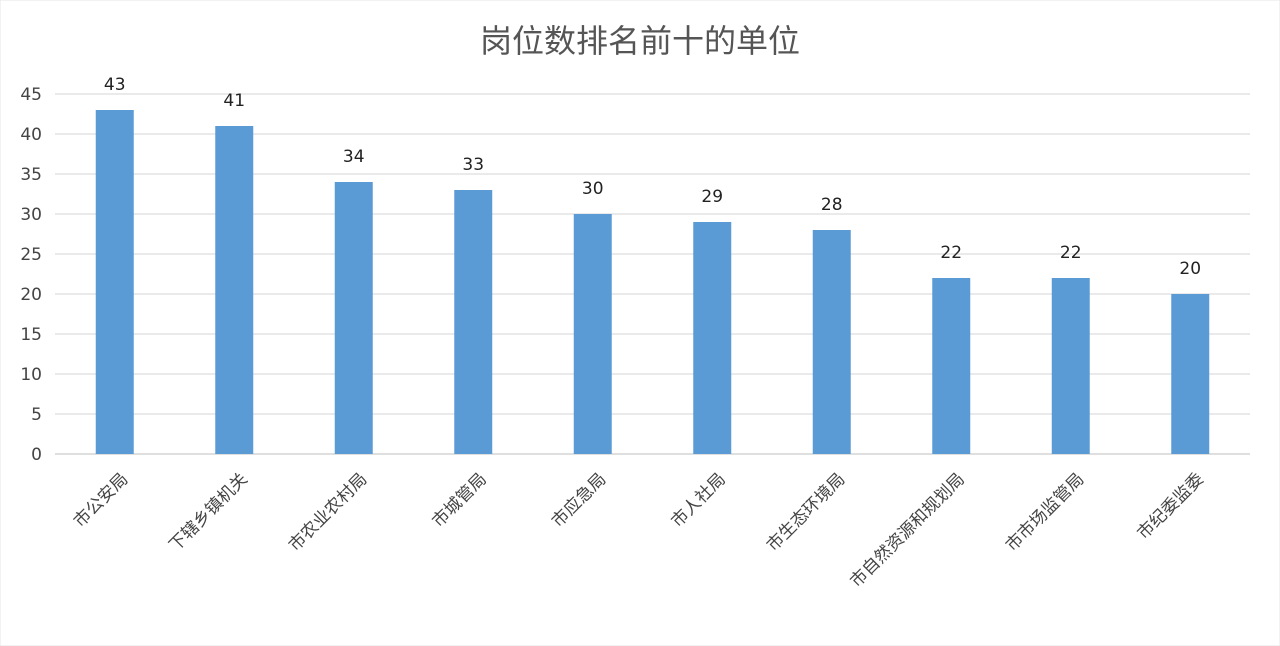 The height and width of the screenshot is (646, 1280). I want to click on y-tick-label: 20, so click(31, 295).